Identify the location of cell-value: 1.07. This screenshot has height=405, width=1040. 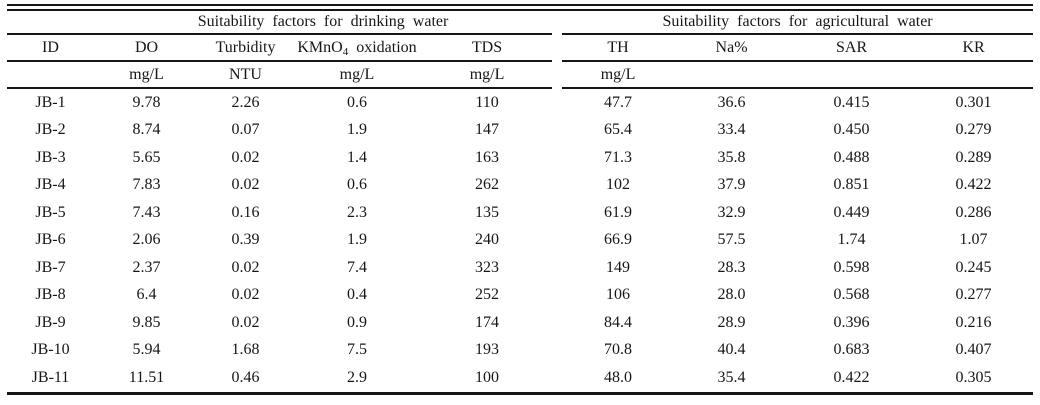
(973, 240).